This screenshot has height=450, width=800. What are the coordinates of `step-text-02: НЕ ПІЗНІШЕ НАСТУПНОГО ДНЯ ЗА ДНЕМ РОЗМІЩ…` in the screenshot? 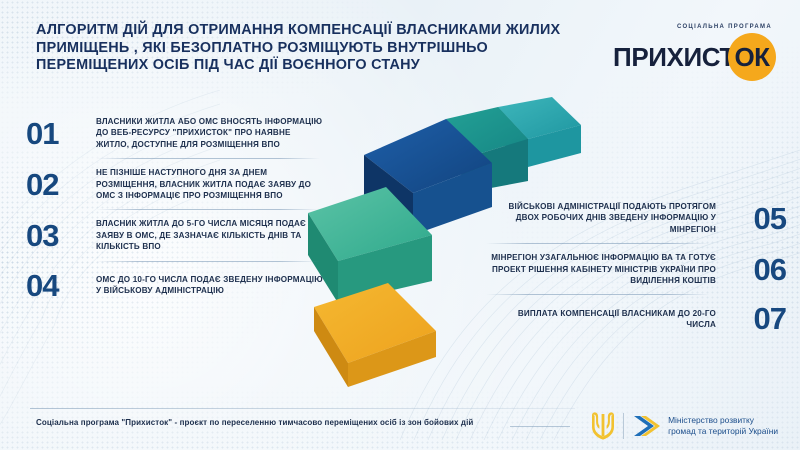 It's located at (204, 184).